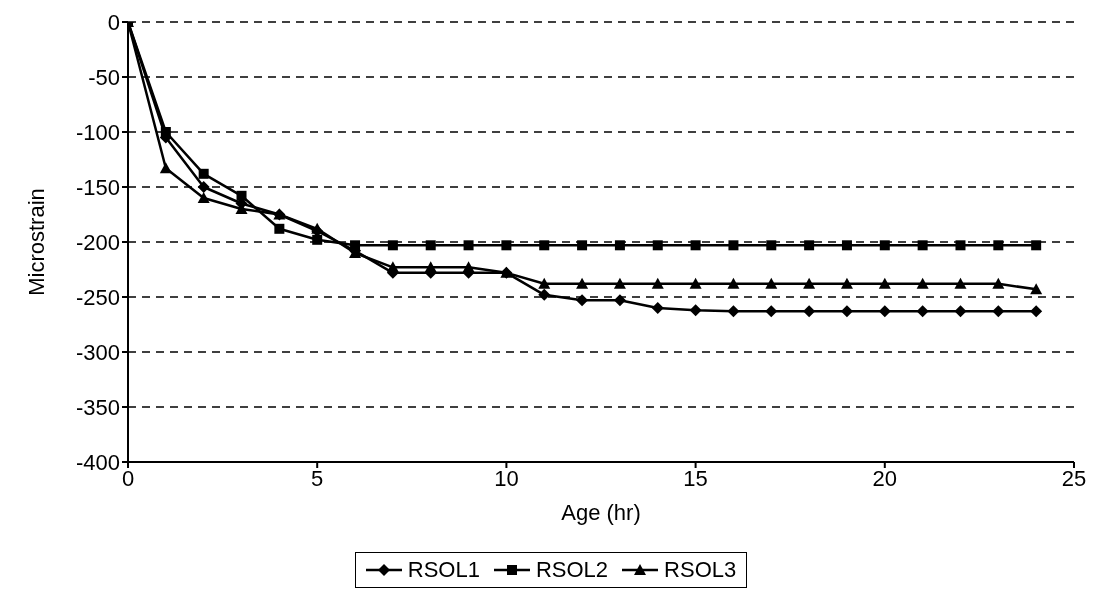 The height and width of the screenshot is (609, 1102). I want to click on x-tick-label: 20, so click(885, 478).